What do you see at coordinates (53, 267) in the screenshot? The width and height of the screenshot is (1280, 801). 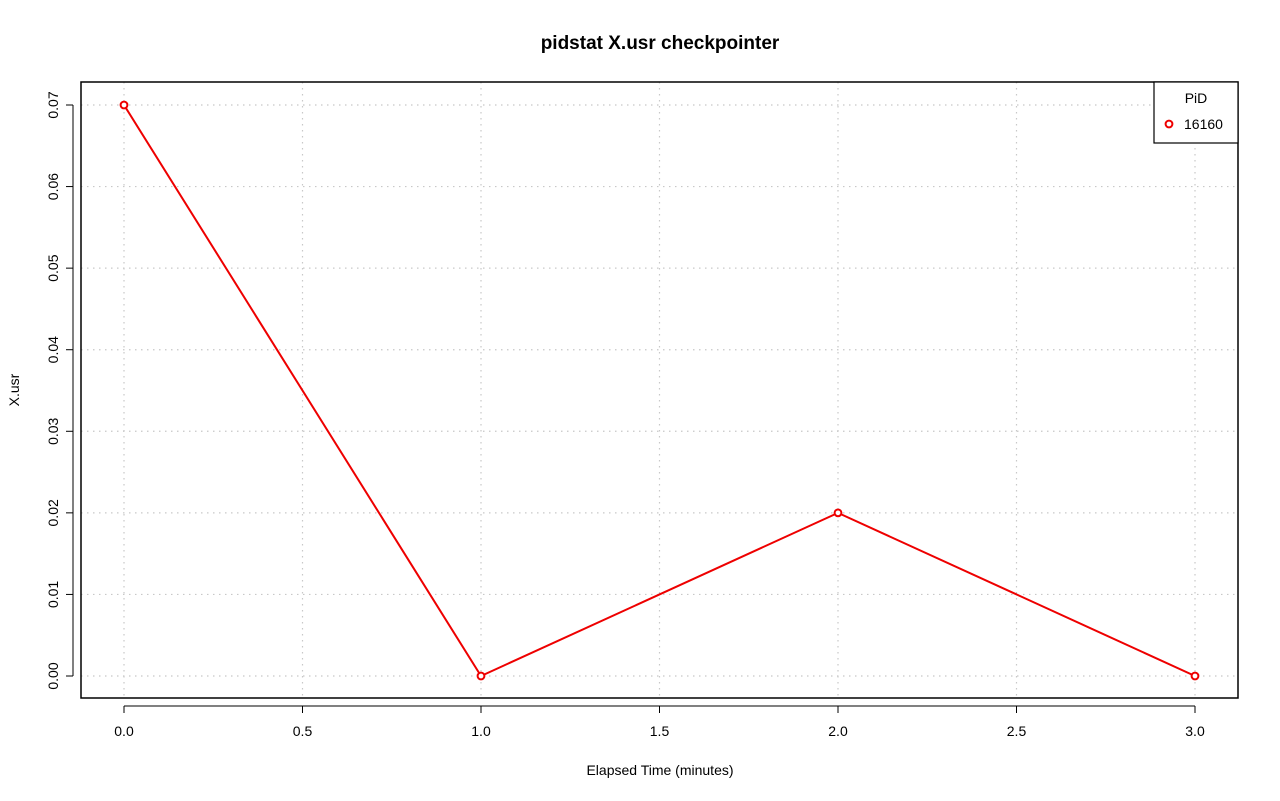 I see `y-tick-label-5: 0.05` at bounding box center [53, 267].